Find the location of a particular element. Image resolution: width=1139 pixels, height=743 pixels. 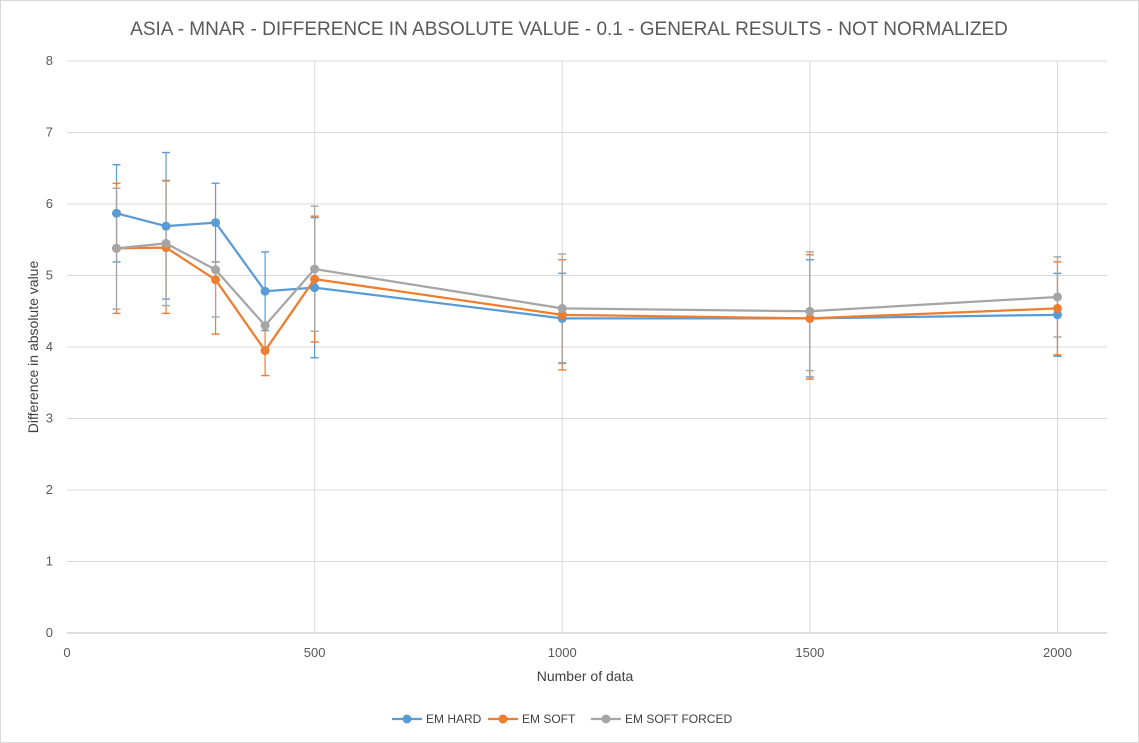

legend-label: EM HARD is located at coordinates (454, 719).